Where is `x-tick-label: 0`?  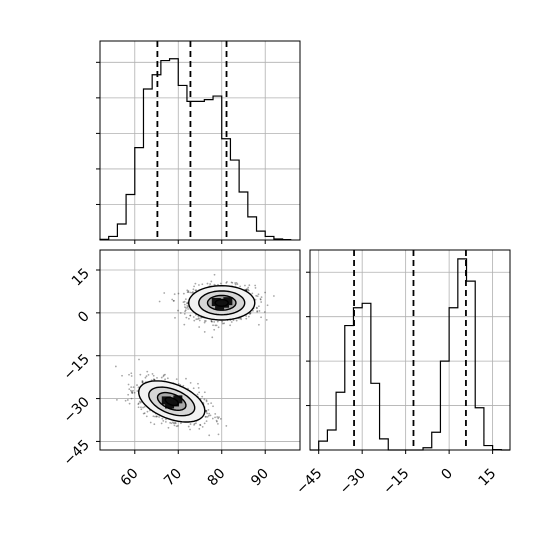
x-tick-label: 0 is located at coordinates (447, 475).